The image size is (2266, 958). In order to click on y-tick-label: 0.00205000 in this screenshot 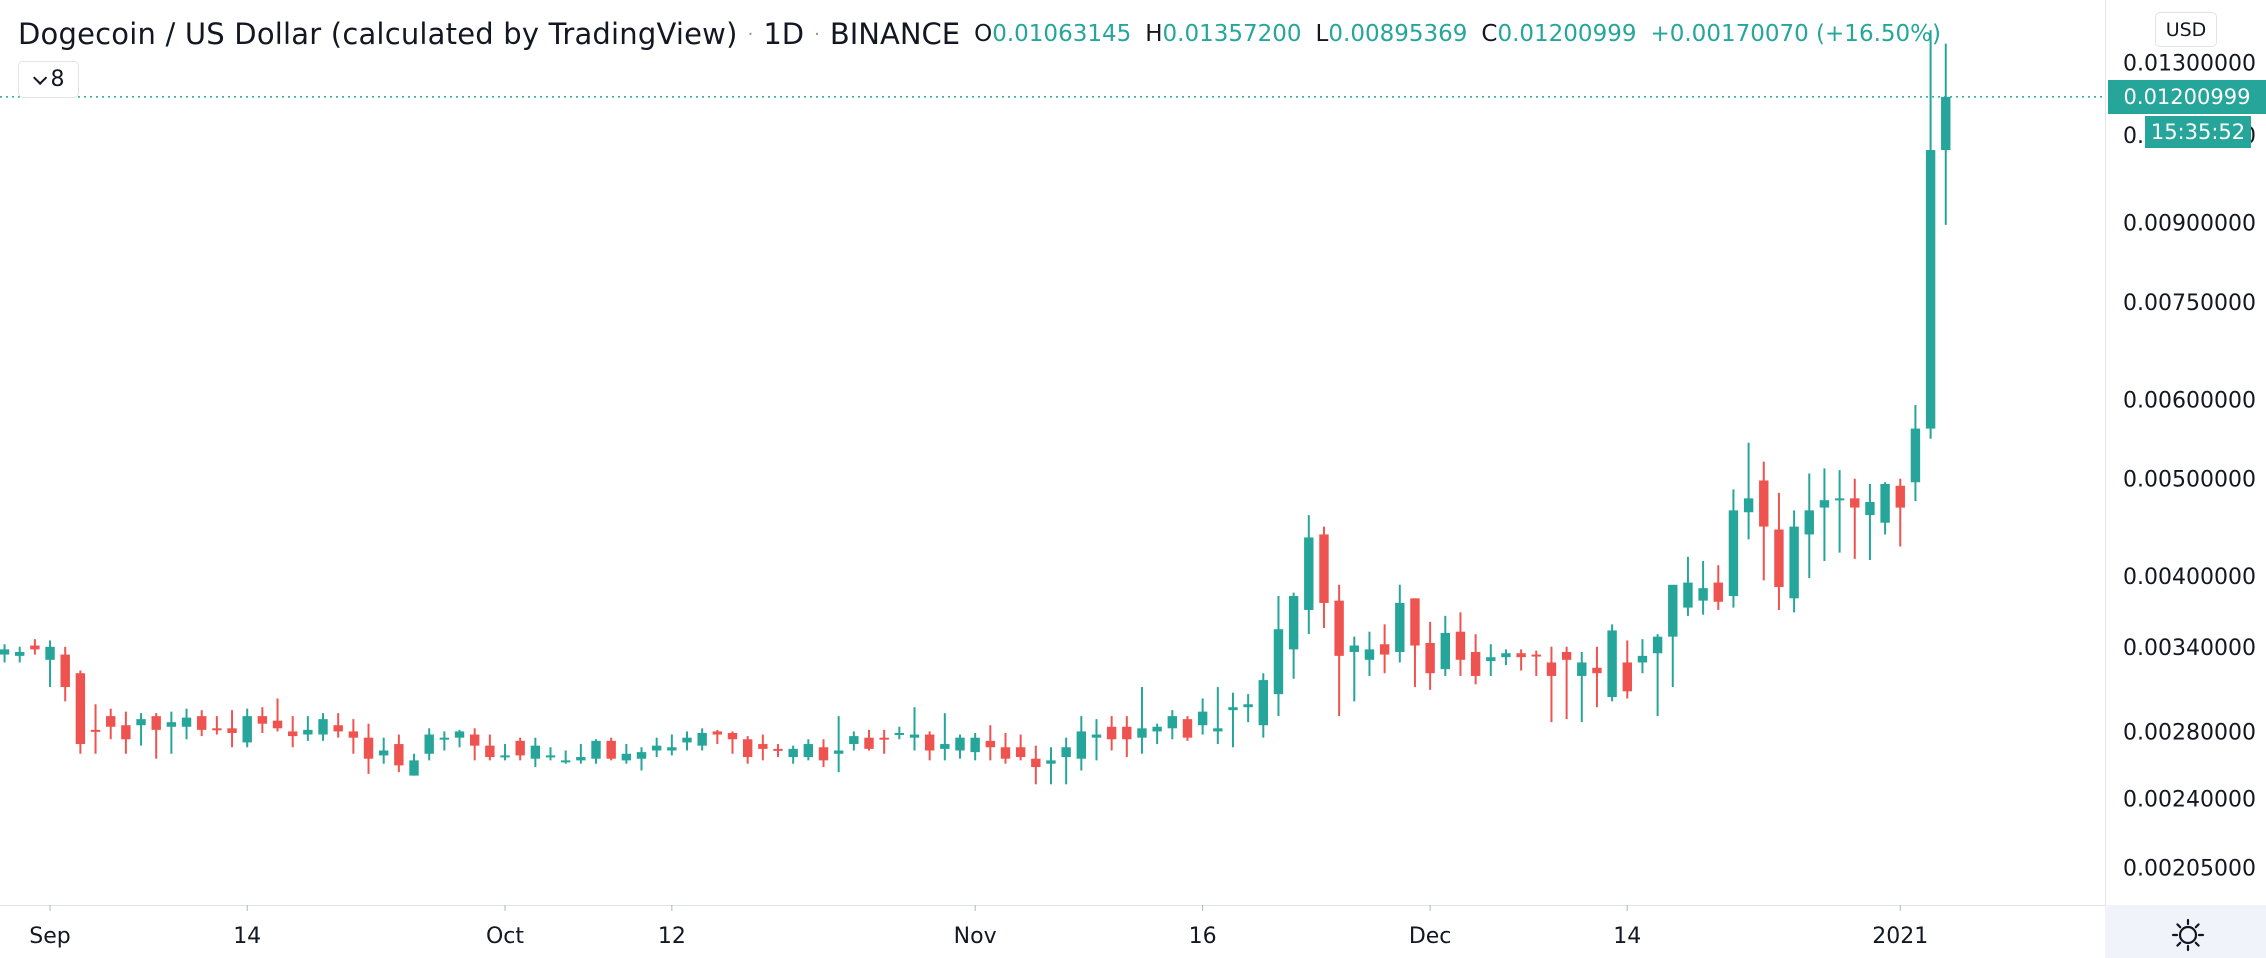, I will do `click(2189, 868)`.